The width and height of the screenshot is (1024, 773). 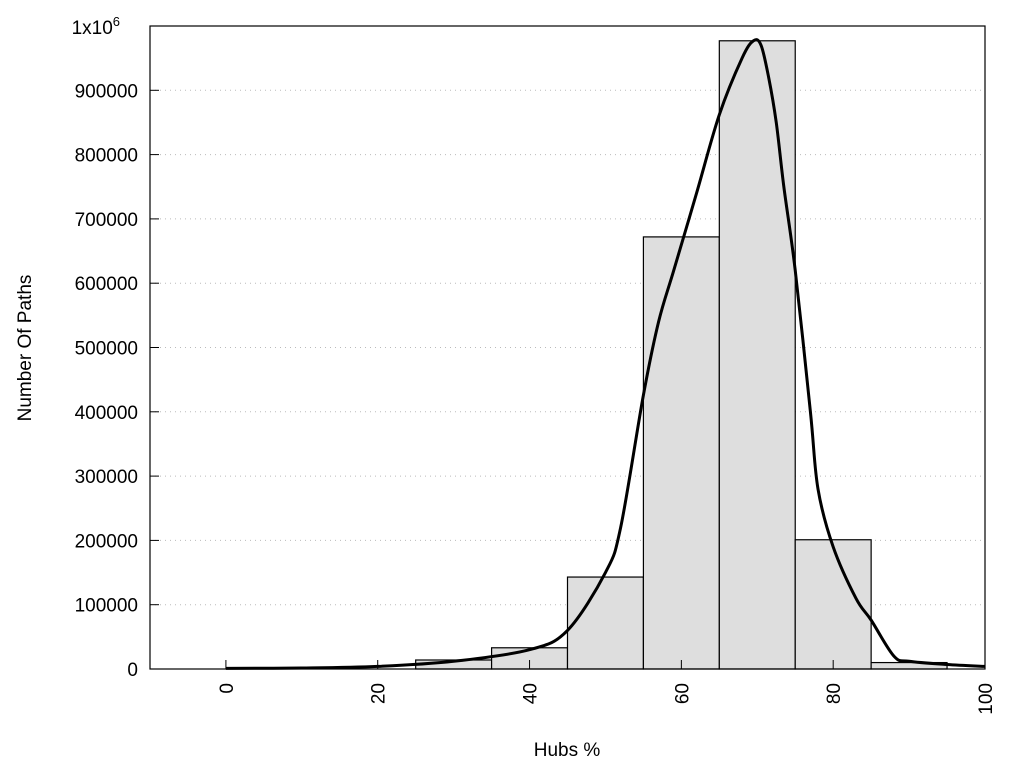 I want to click on x-tick-label: 40, so click(x=531, y=693).